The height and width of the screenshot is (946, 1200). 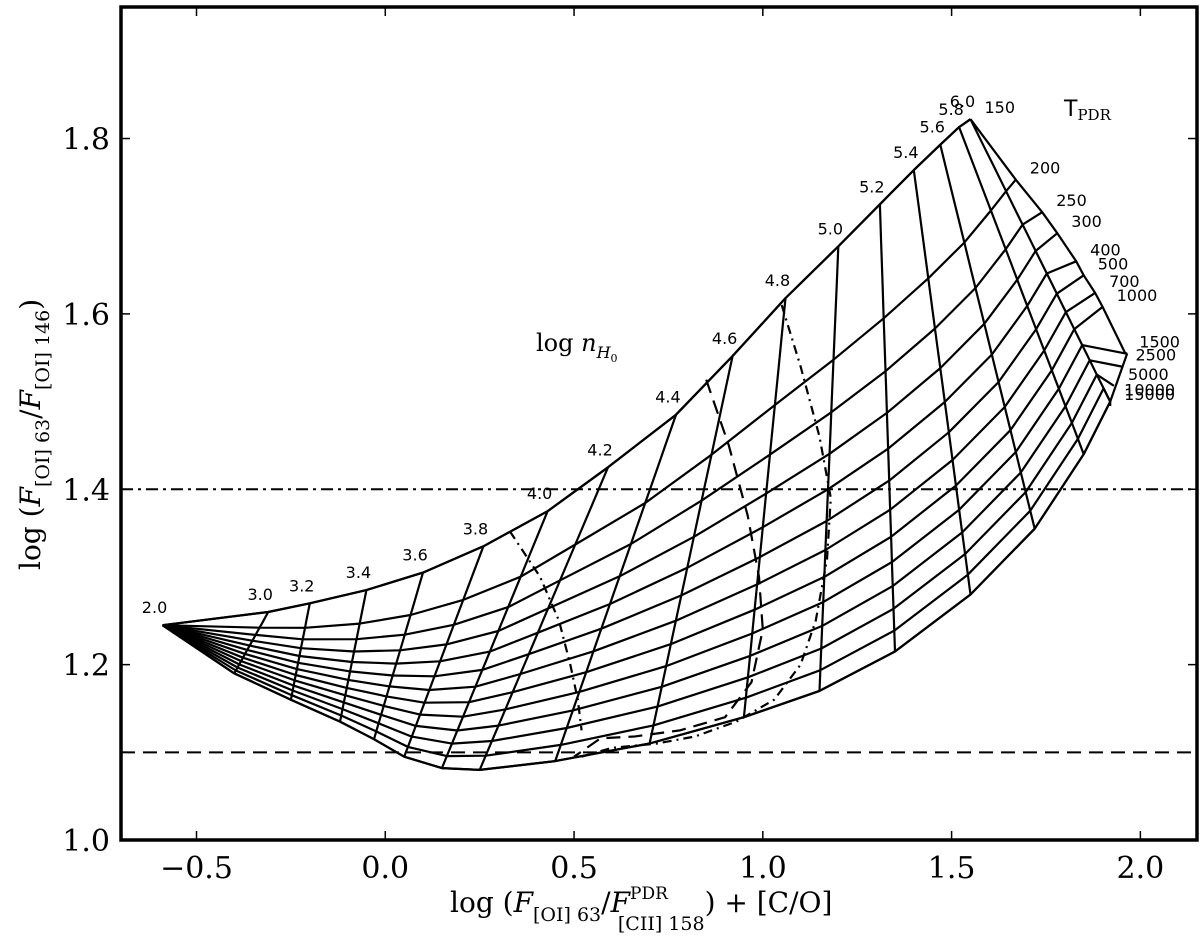 What do you see at coordinates (196, 868) in the screenshot?
I see `x-tick-label: −0.5` at bounding box center [196, 868].